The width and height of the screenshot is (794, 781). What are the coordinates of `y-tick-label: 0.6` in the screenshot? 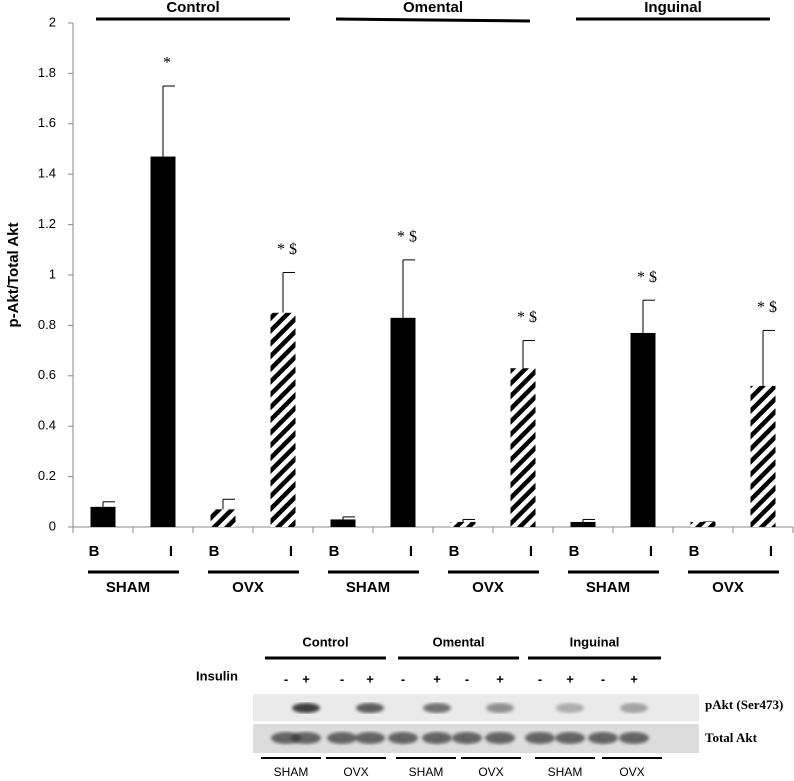 It's located at (47, 374).